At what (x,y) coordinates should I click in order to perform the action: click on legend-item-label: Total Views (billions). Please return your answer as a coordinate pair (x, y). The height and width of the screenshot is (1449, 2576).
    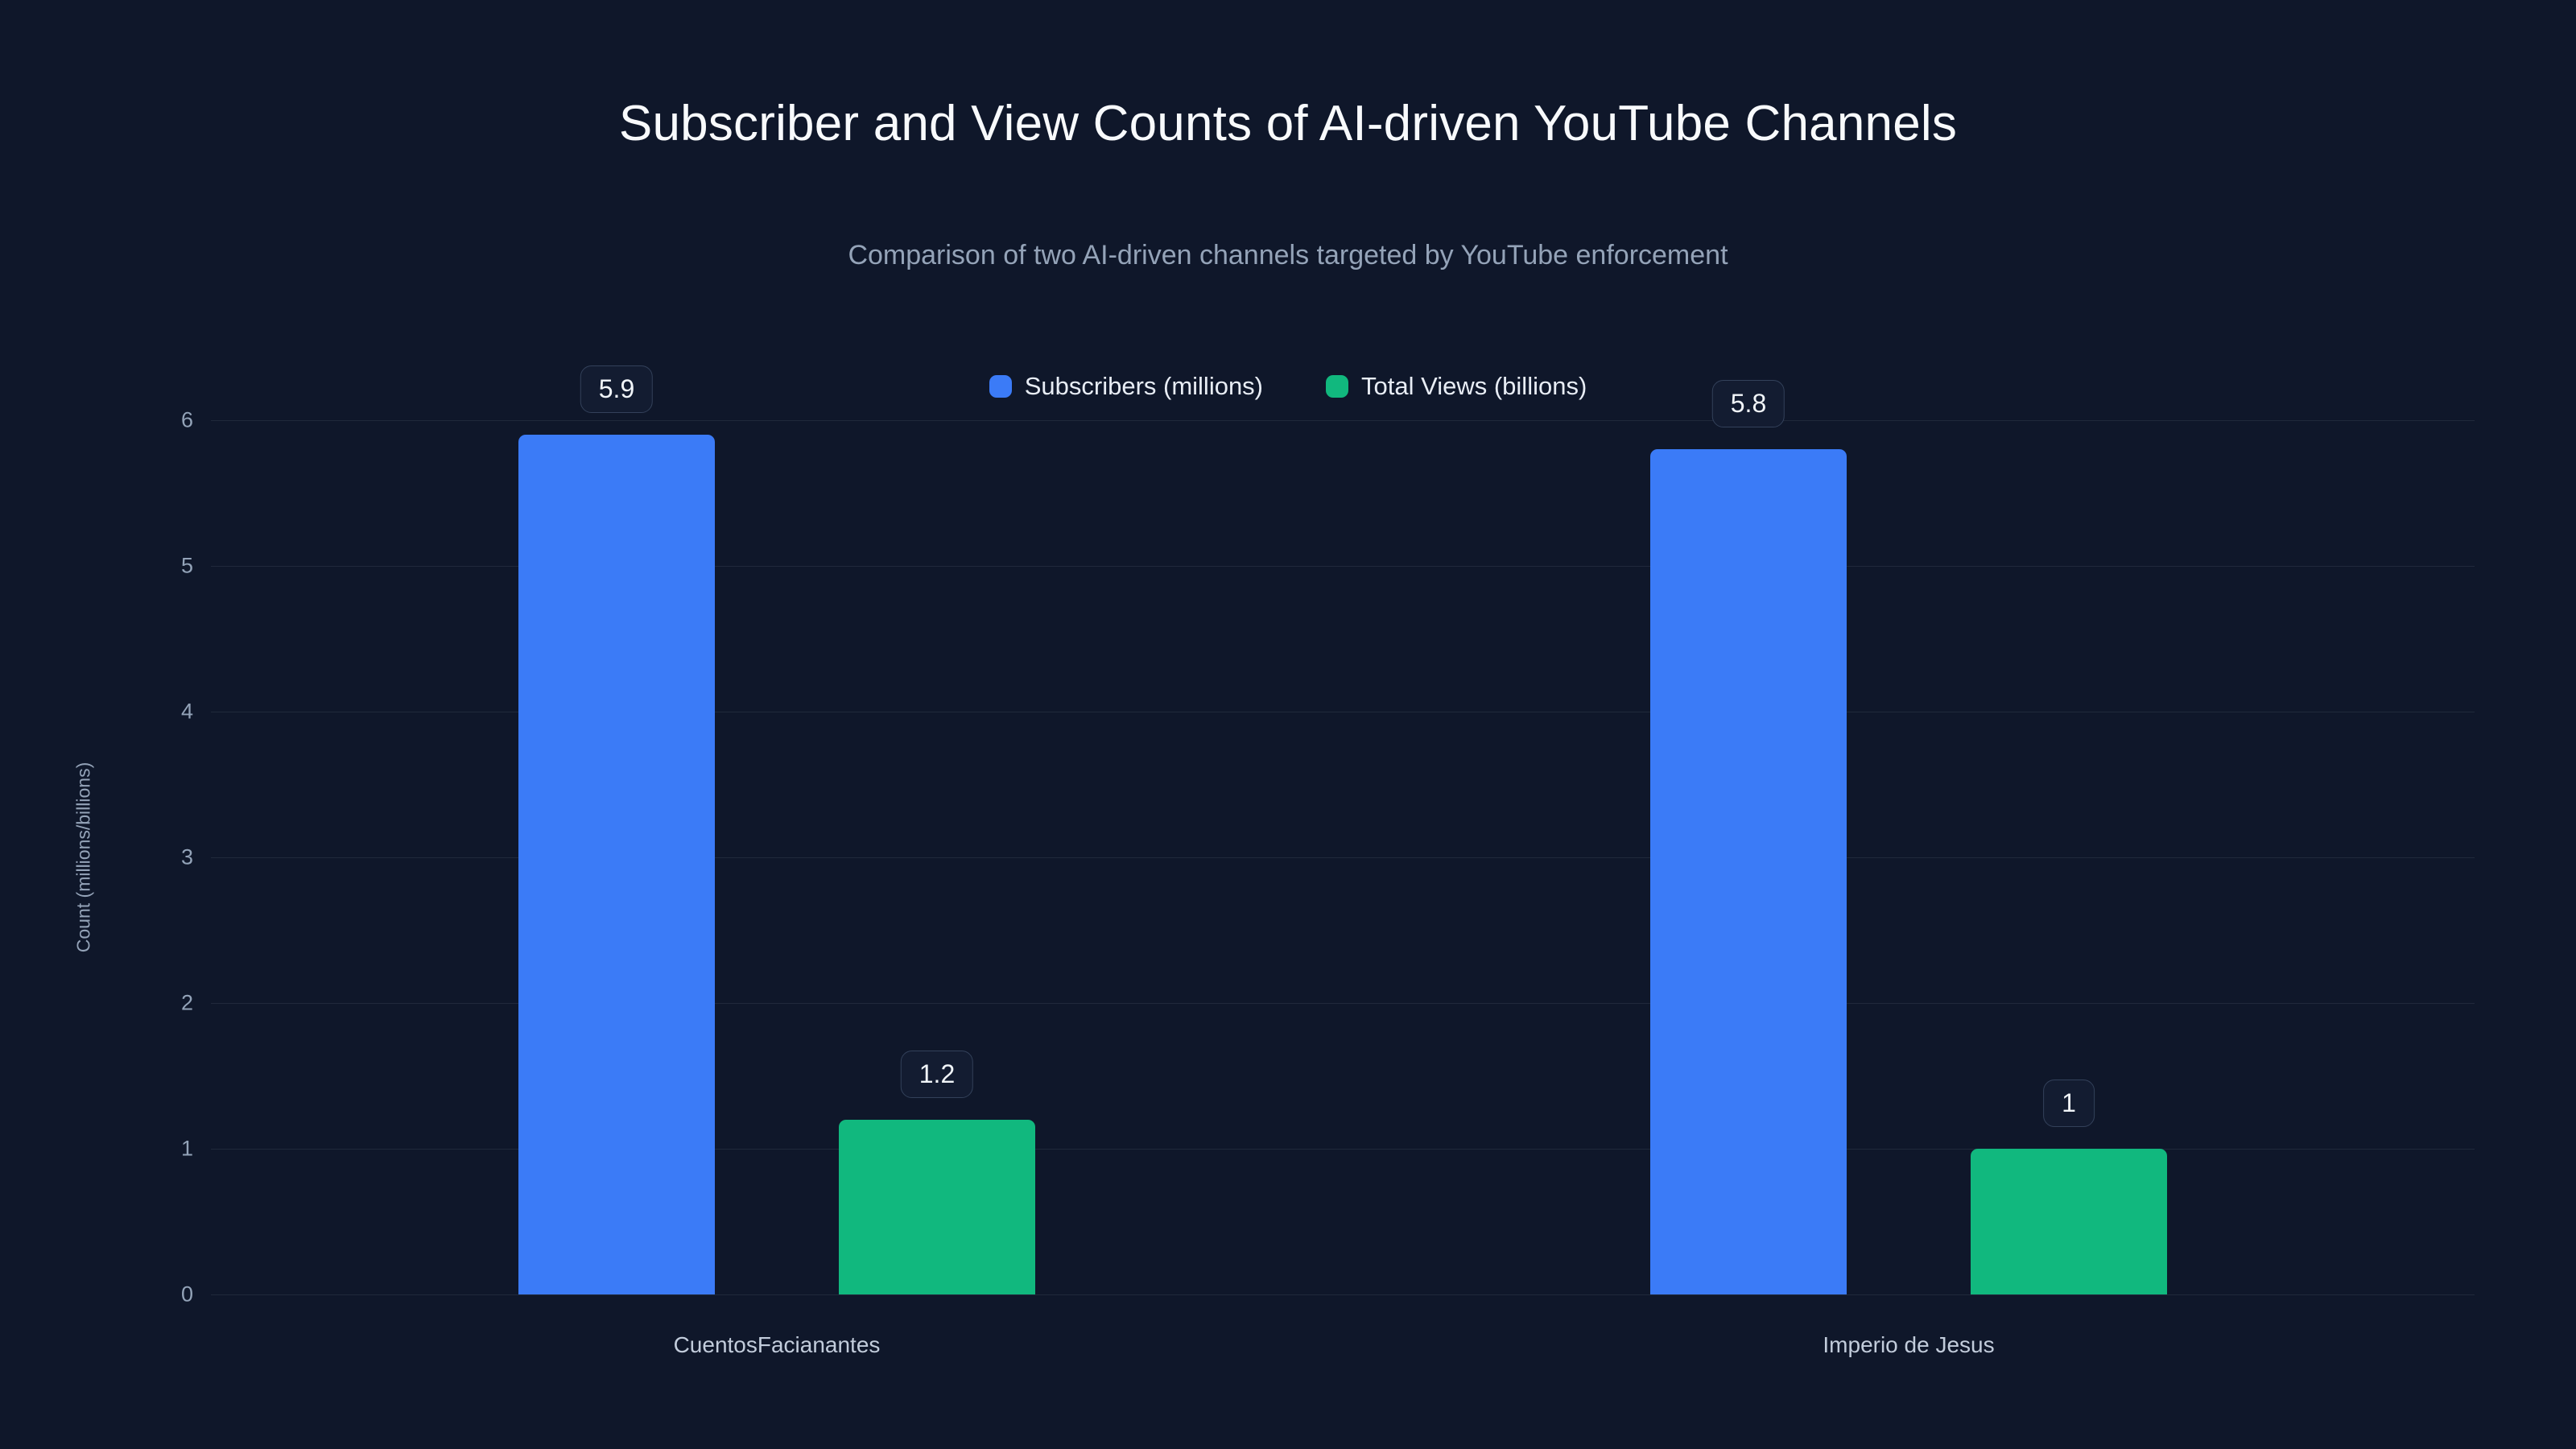
    Looking at the image, I should click on (1474, 386).